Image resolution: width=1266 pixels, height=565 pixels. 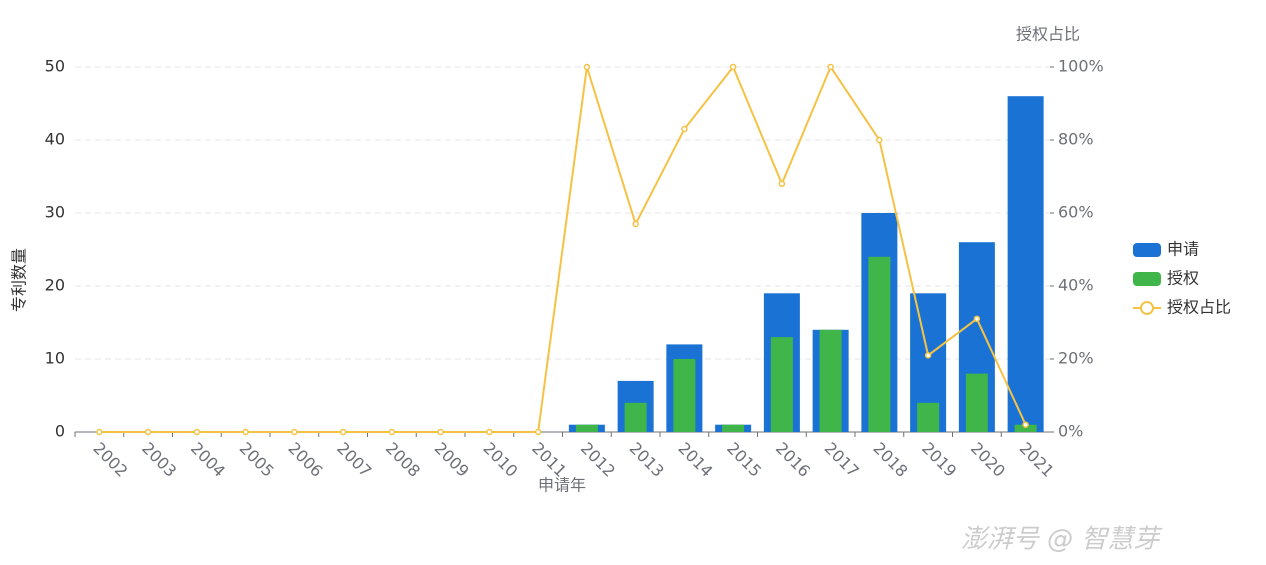 What do you see at coordinates (1199, 307) in the screenshot?
I see `legend-label: 授权占比` at bounding box center [1199, 307].